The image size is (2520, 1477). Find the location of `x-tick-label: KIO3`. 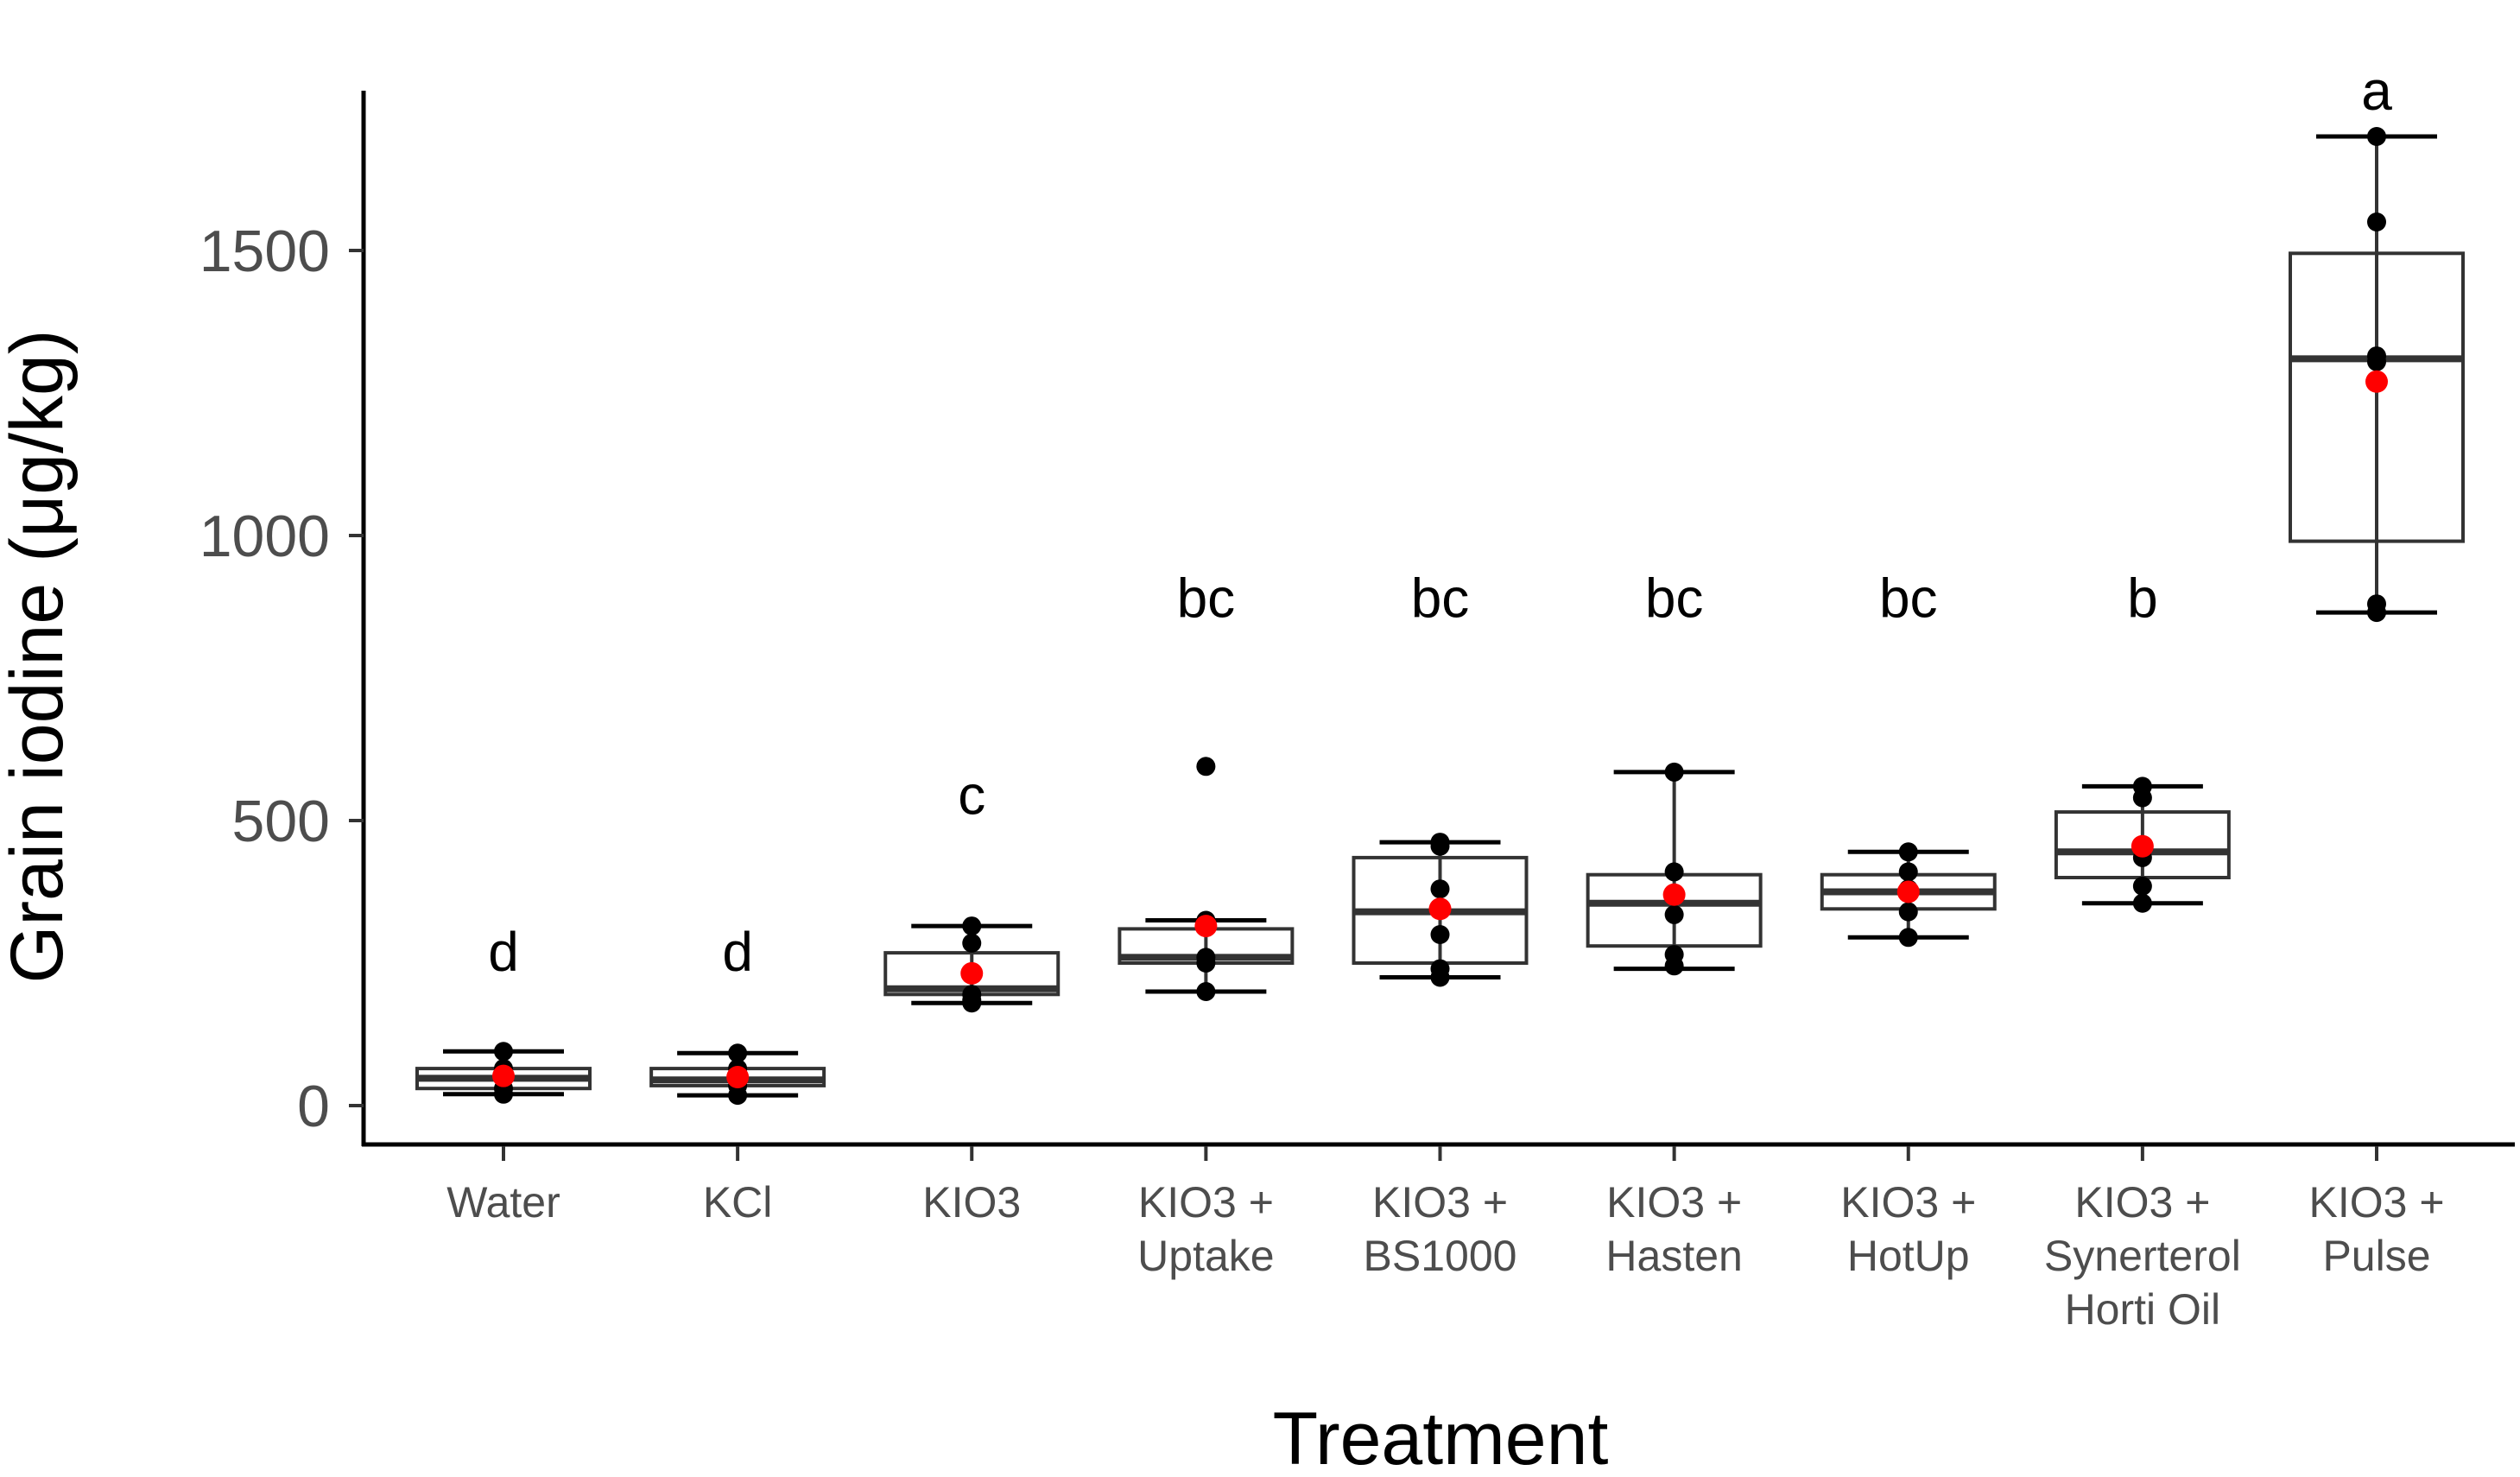

x-tick-label: KIO3 is located at coordinates (971, 1202).